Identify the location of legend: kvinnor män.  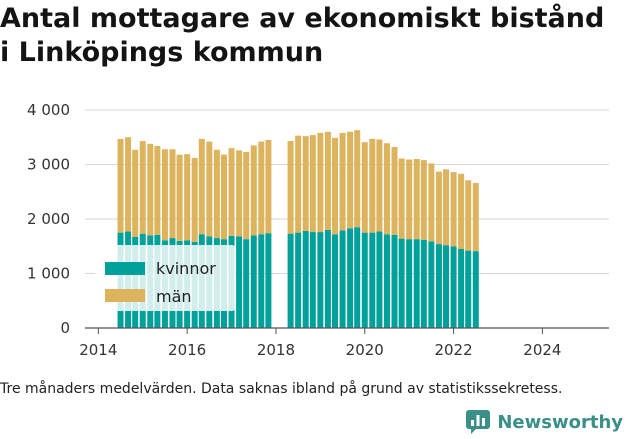
(165, 278).